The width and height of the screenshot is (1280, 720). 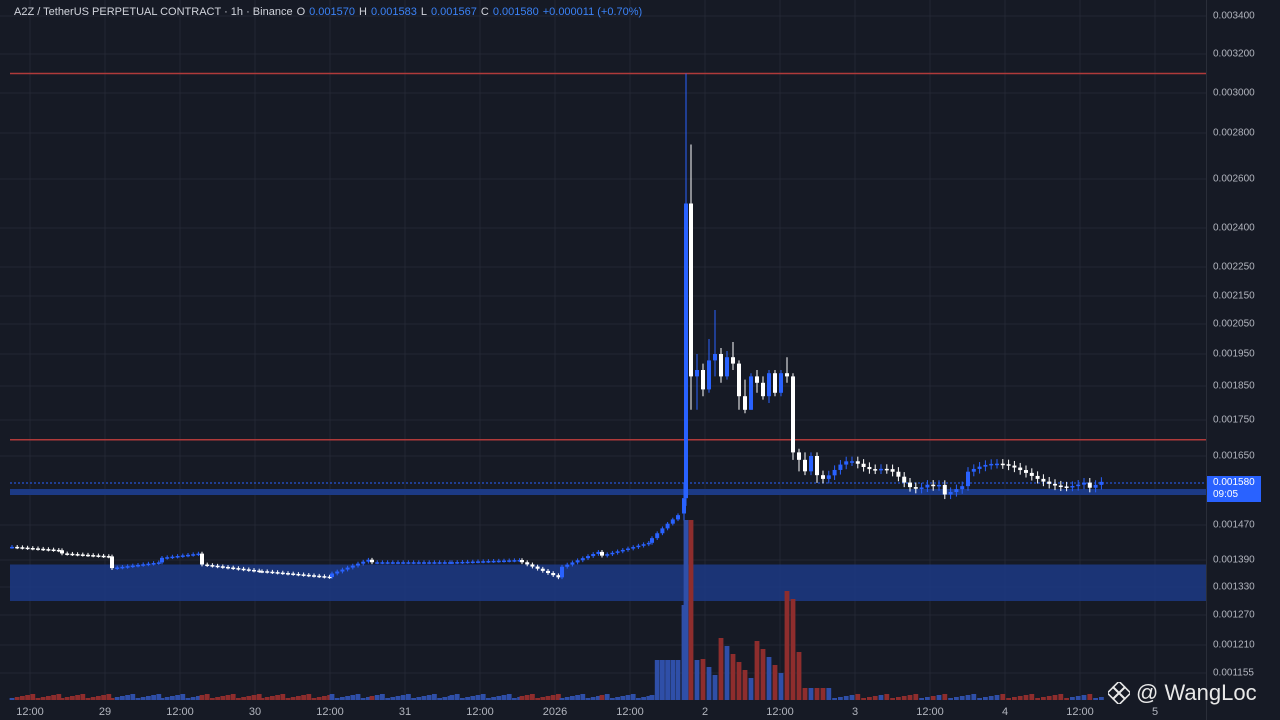 I want to click on open-value: 0.001570, so click(x=332, y=12).